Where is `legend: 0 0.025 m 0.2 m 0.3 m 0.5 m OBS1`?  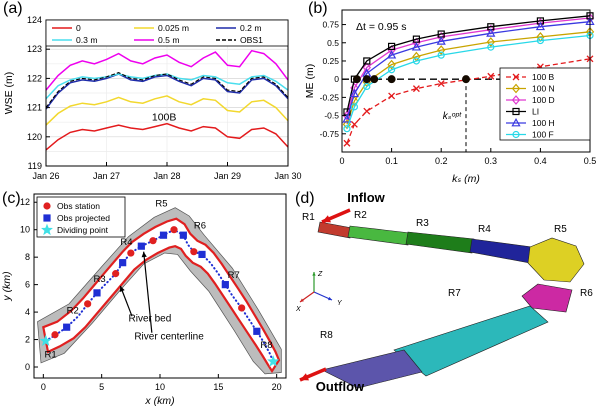 legend: 0 0.025 m 0.2 m 0.3 m 0.5 m OBS1 is located at coordinates (167, 33).